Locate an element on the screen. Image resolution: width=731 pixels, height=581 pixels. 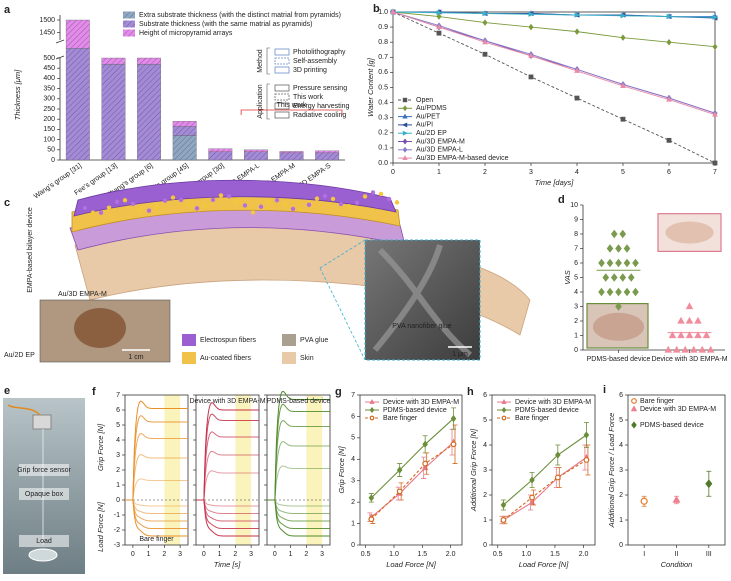
y-tick-label: 2 is located at coordinates (353, 502).